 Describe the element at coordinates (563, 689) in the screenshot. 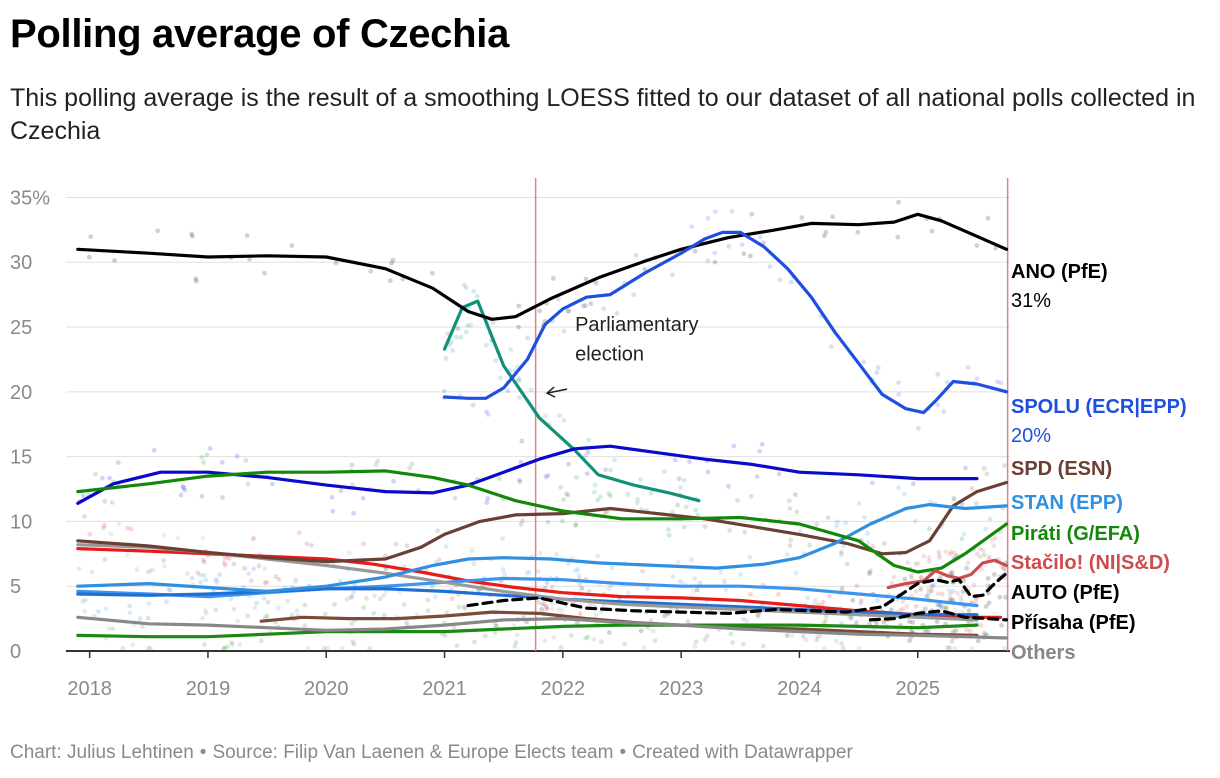

I see `x-tick-label: 2022` at that location.